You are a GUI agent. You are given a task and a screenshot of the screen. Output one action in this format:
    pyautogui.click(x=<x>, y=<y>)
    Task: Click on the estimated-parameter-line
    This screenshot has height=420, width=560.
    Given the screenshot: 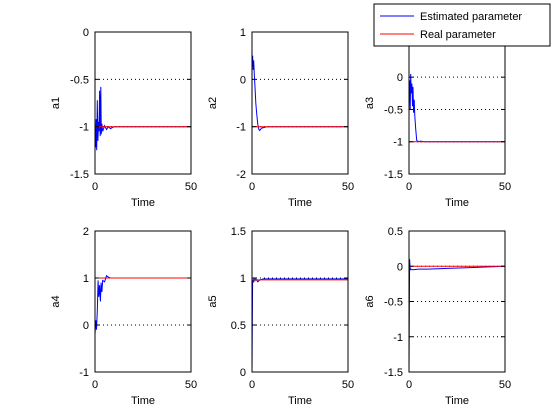 What is the action you would take?
    pyautogui.click(x=299, y=325)
    